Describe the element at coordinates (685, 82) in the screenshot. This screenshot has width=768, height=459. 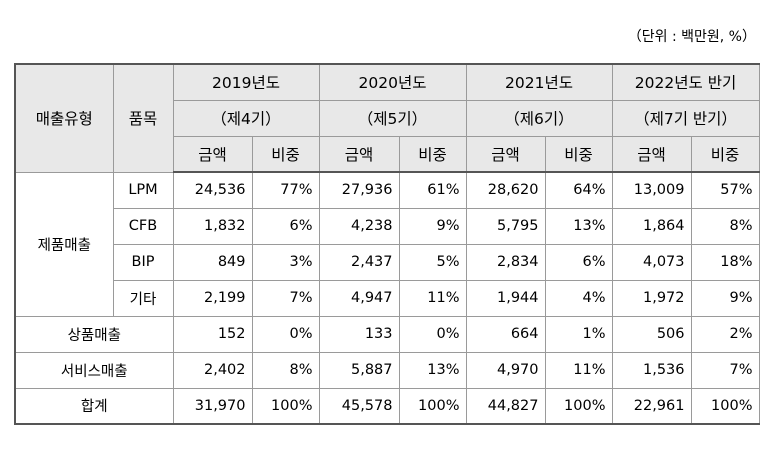
I see `header-year-2022: 2022년도 반기` at that location.